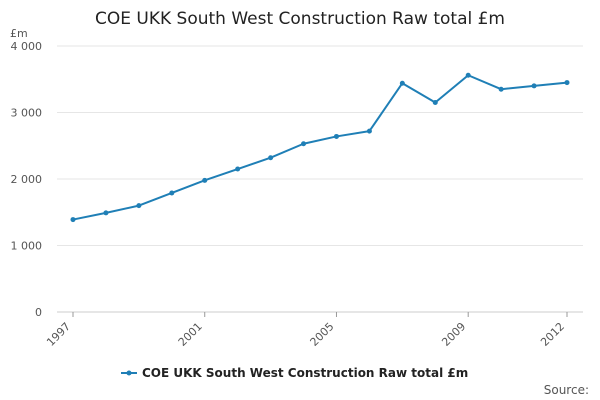 The width and height of the screenshot is (600, 400). I want to click on x-tick-label: 2001, so click(190, 334).